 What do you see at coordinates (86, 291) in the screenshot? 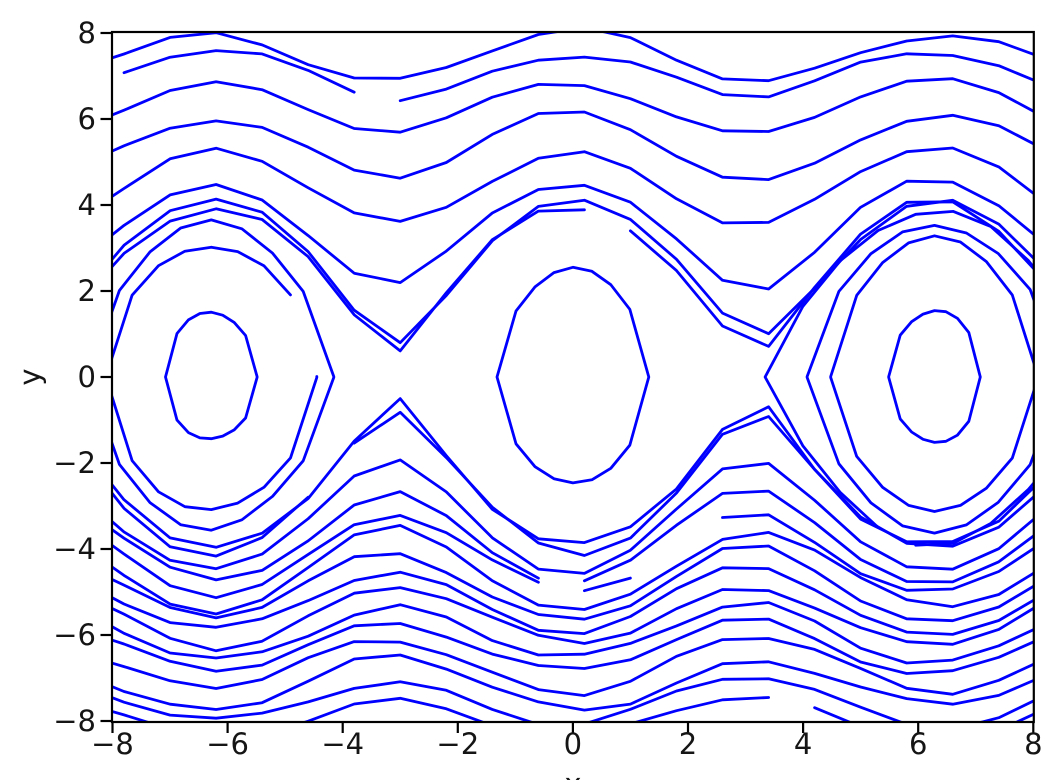
I see `y-tick-label: 2` at bounding box center [86, 291].